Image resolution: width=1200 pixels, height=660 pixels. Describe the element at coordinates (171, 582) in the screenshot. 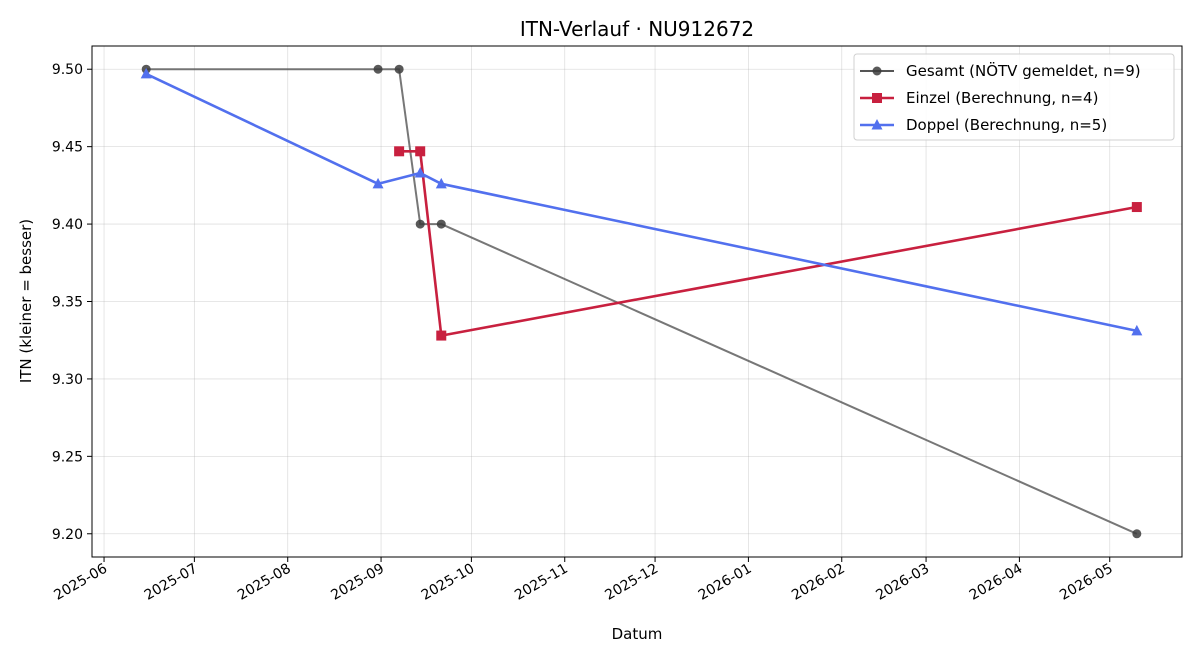

I see `x-tick-label: 2025-07` at that location.